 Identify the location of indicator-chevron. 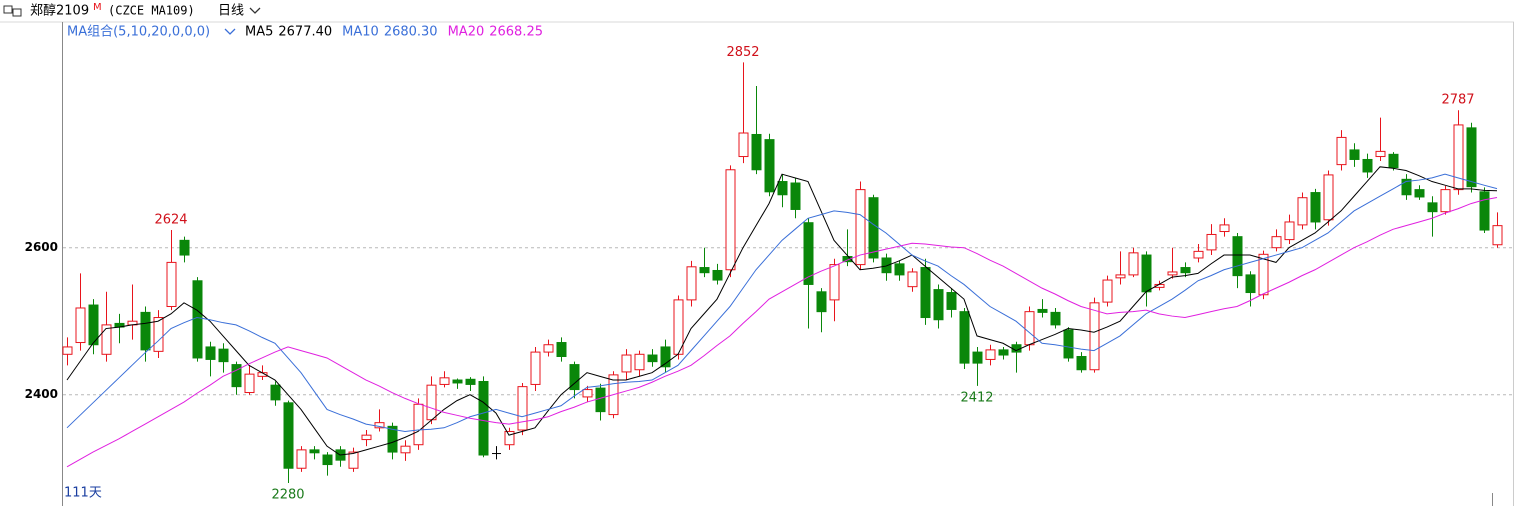
(230, 31).